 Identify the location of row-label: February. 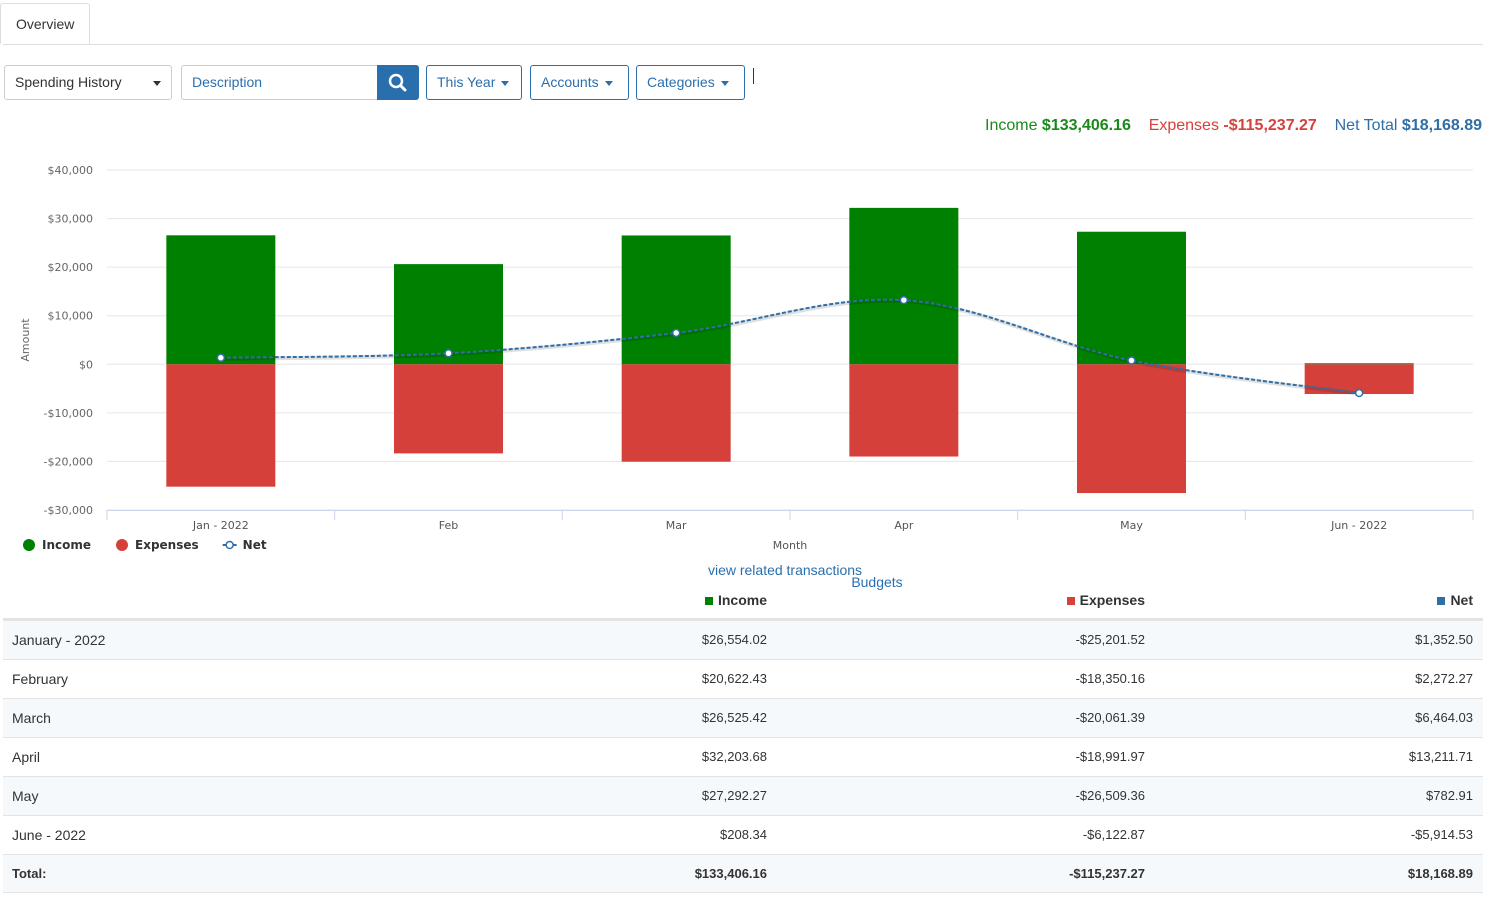
(40, 679).